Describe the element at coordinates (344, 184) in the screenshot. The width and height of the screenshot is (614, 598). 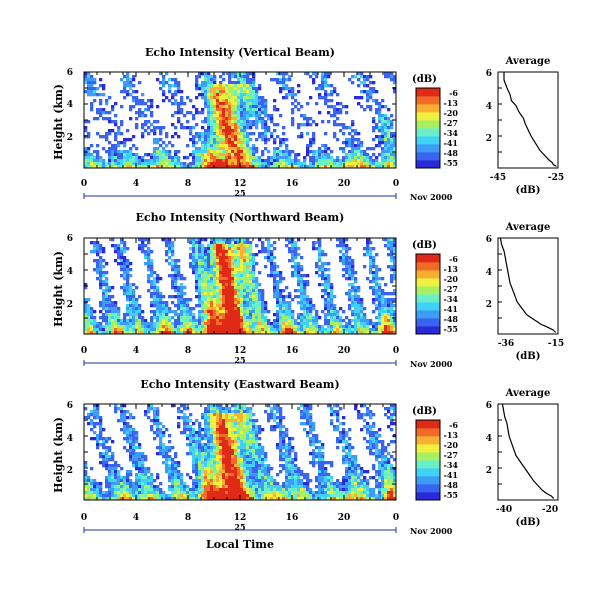
I see `x-tick-label: 20` at that location.